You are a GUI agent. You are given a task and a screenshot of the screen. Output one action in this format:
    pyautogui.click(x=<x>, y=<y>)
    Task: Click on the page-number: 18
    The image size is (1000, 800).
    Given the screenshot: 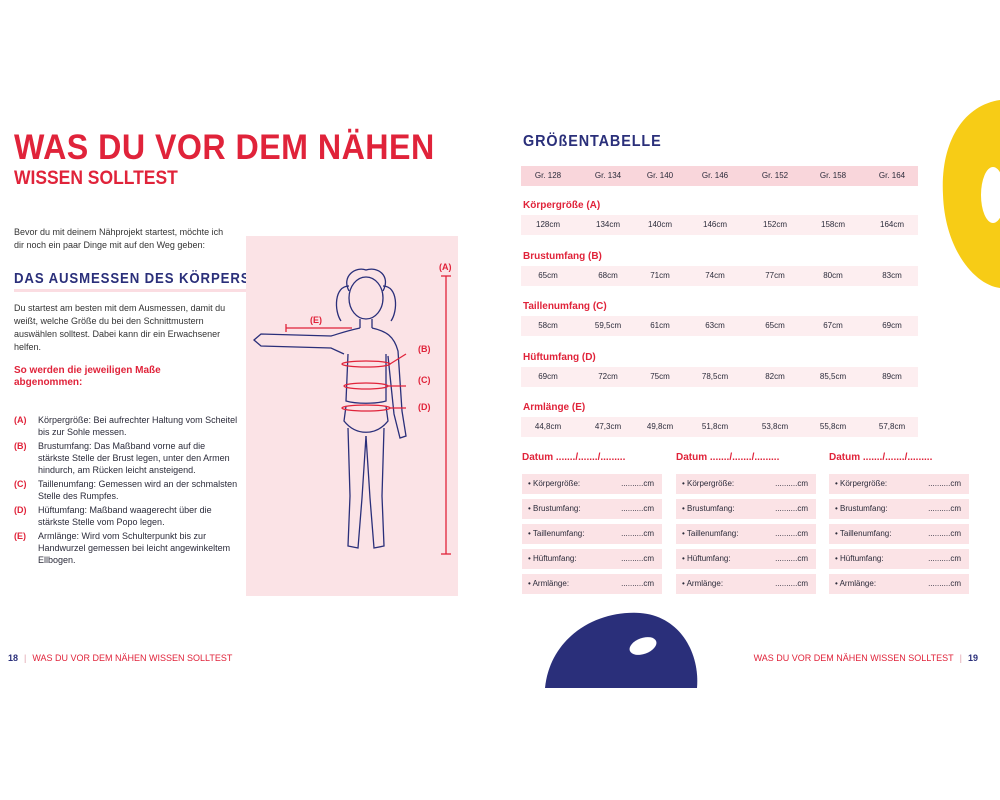 What is the action you would take?
    pyautogui.click(x=13, y=658)
    